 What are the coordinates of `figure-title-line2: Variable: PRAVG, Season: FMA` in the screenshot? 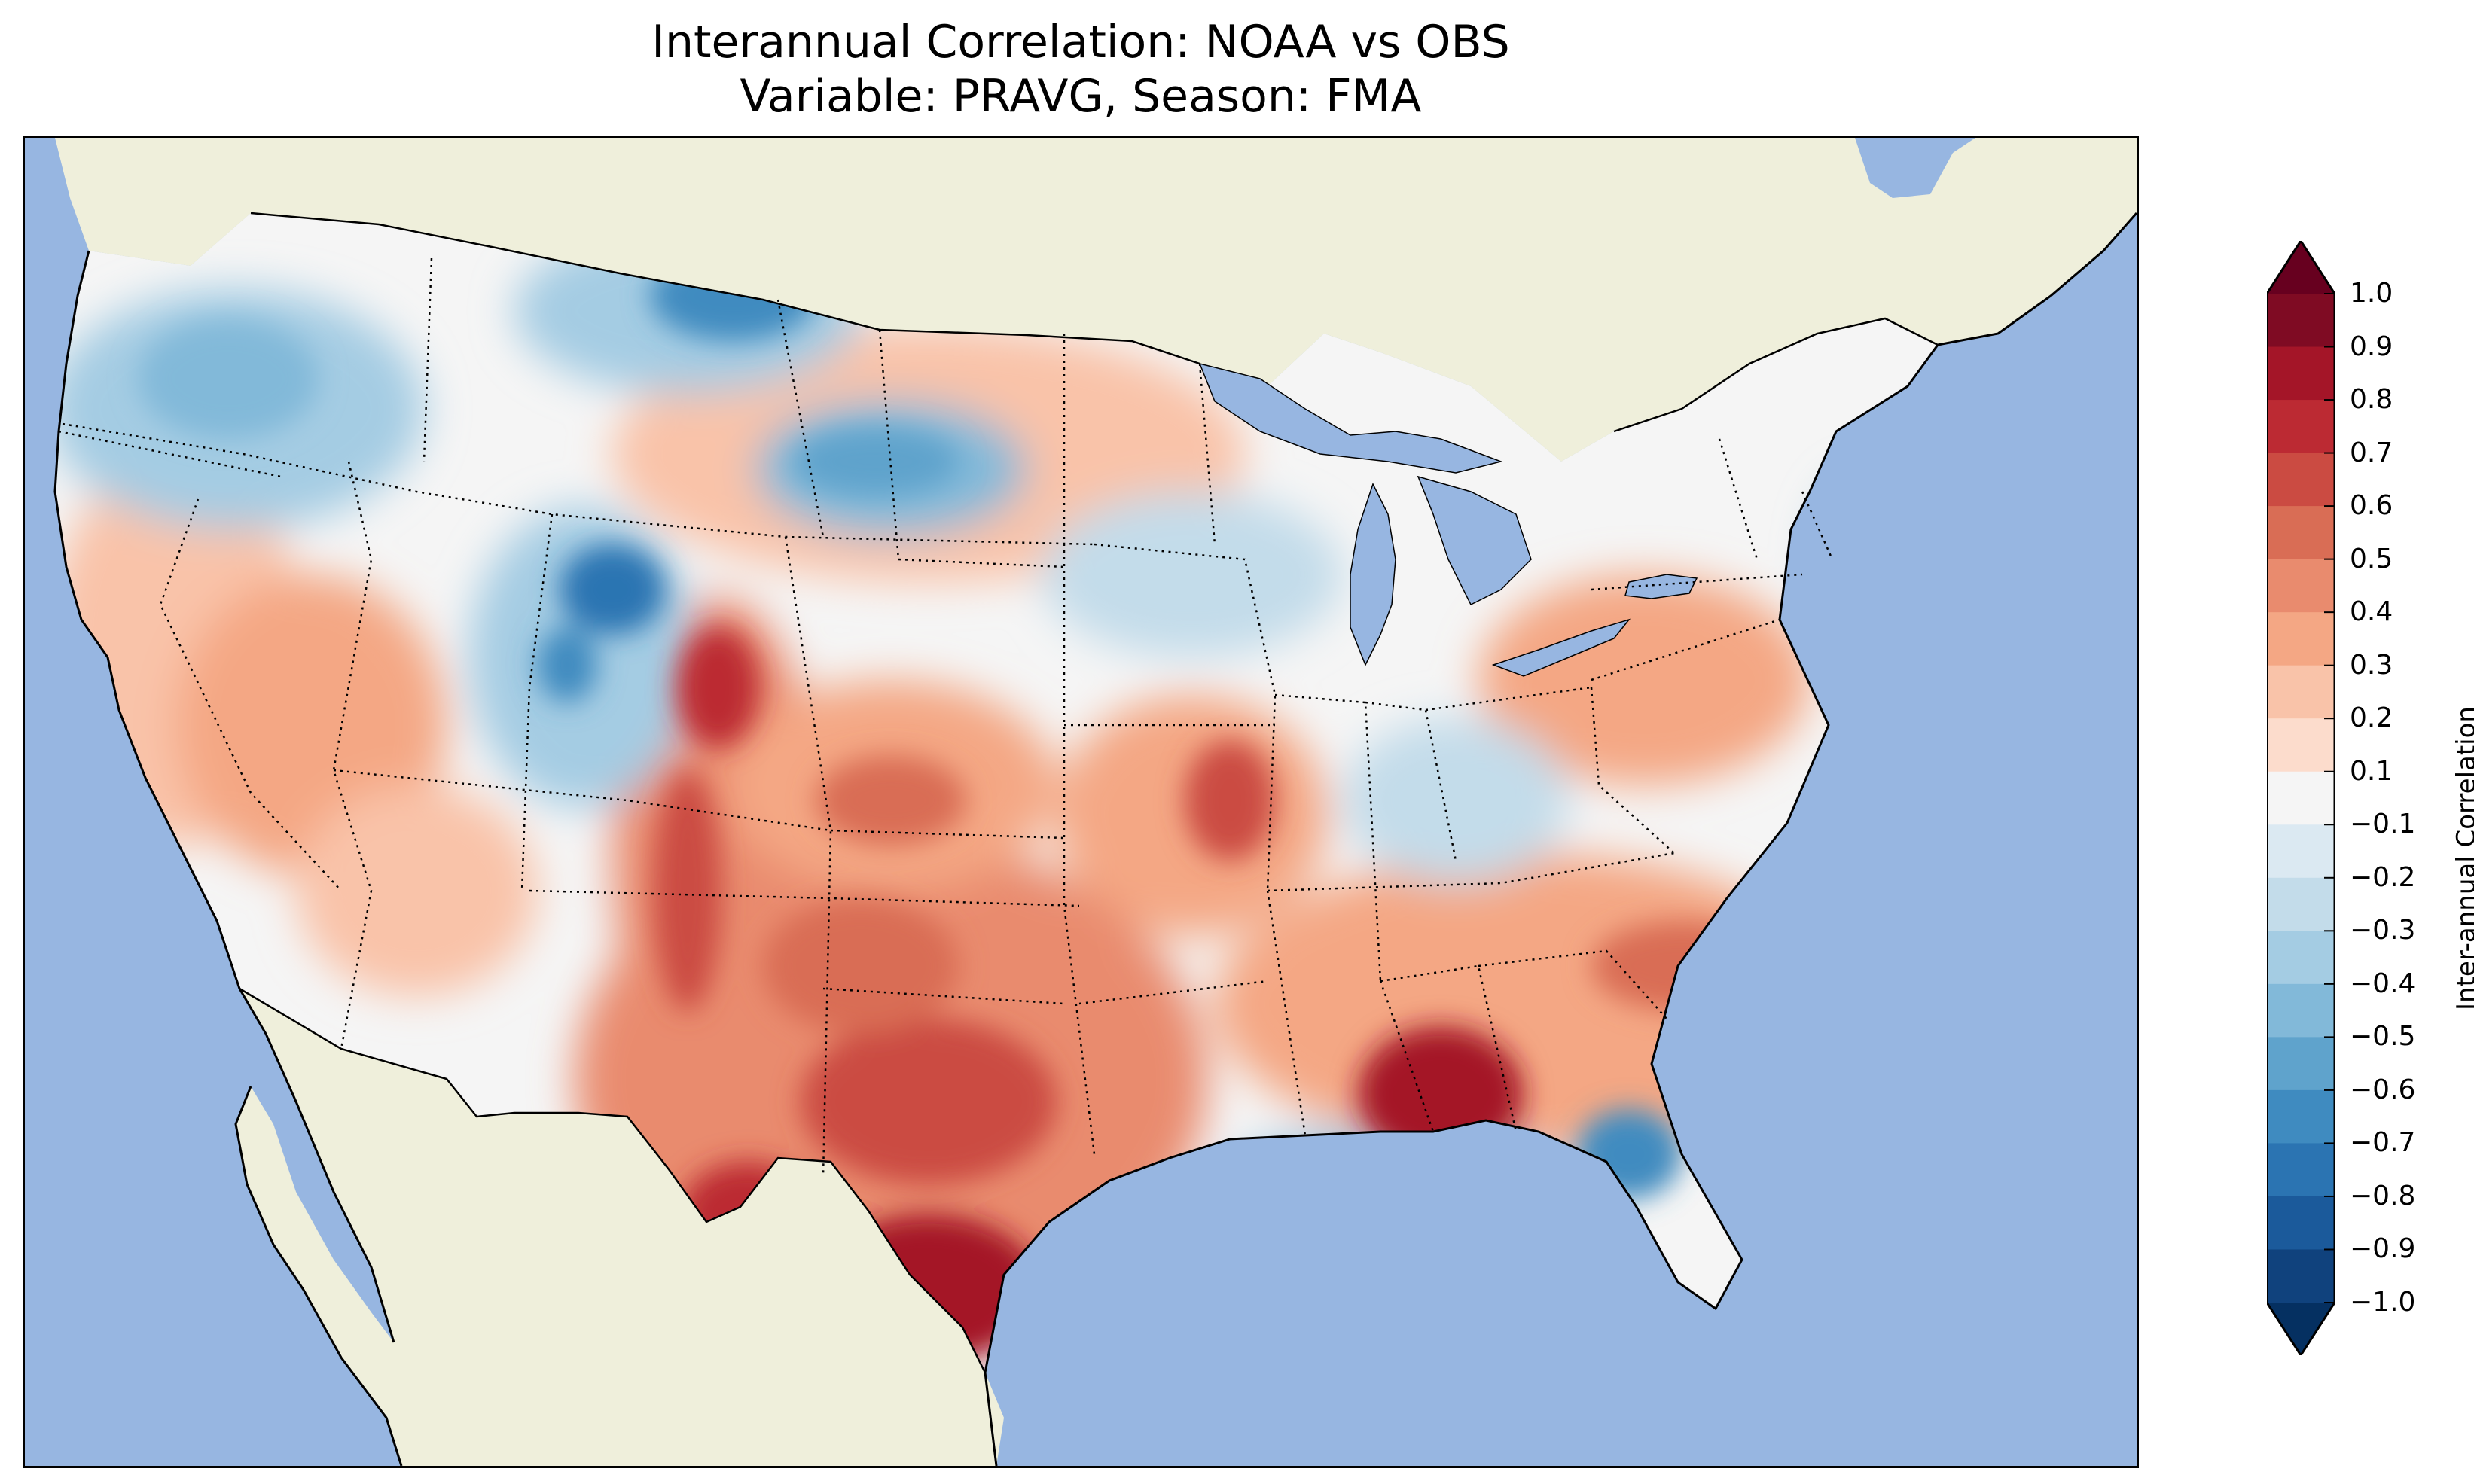 It's located at (1081, 96).